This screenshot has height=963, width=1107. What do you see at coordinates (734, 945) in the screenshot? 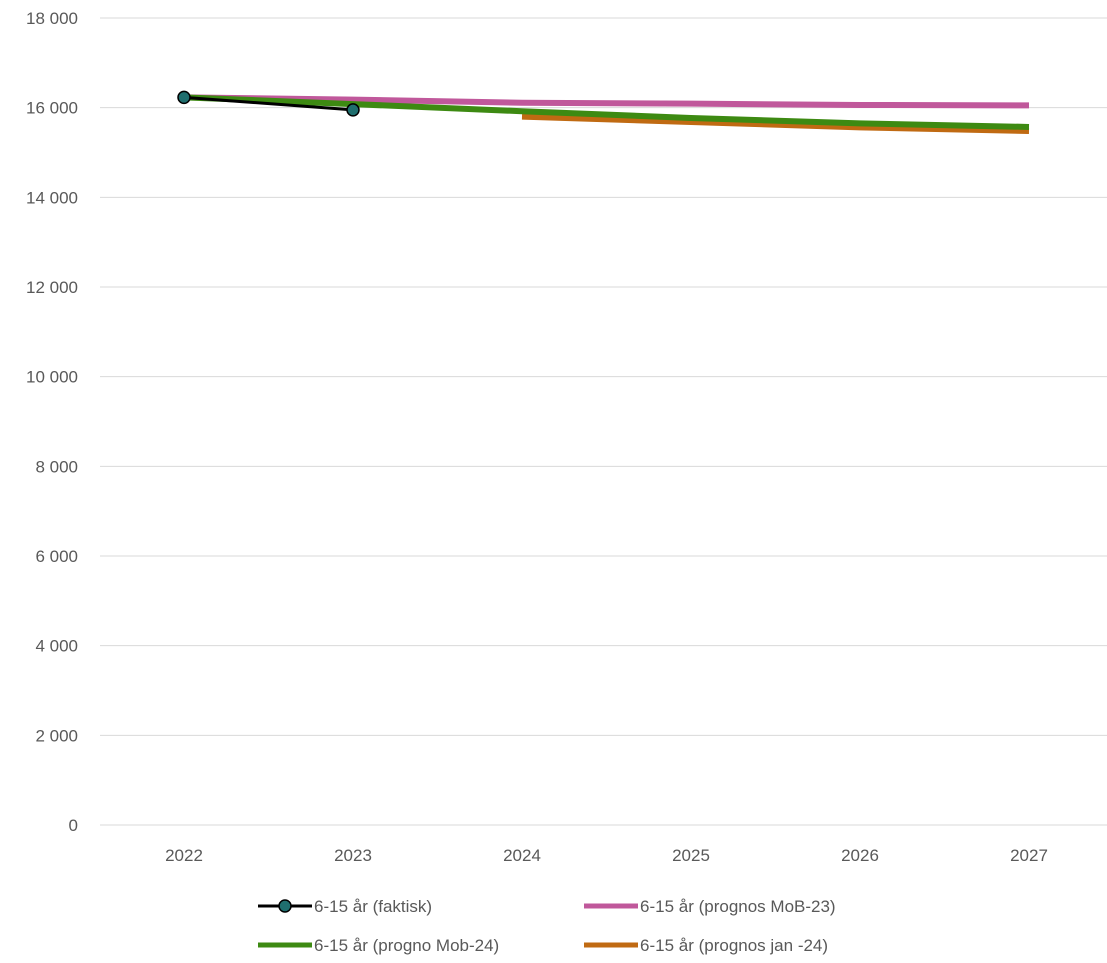
I see `legend-label: 6-15 år (prognos jan -24)` at bounding box center [734, 945].